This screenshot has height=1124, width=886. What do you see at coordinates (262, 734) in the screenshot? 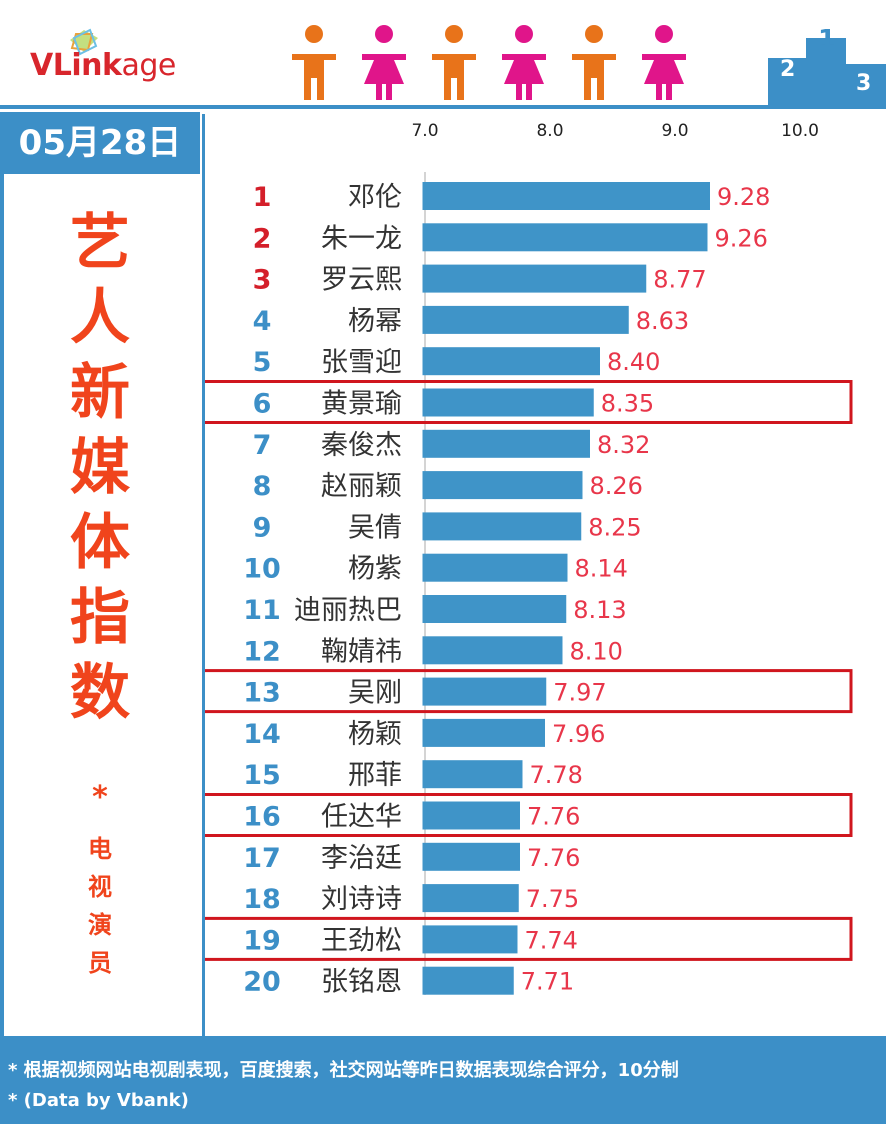
I see `rank-label: 14` at bounding box center [262, 734].